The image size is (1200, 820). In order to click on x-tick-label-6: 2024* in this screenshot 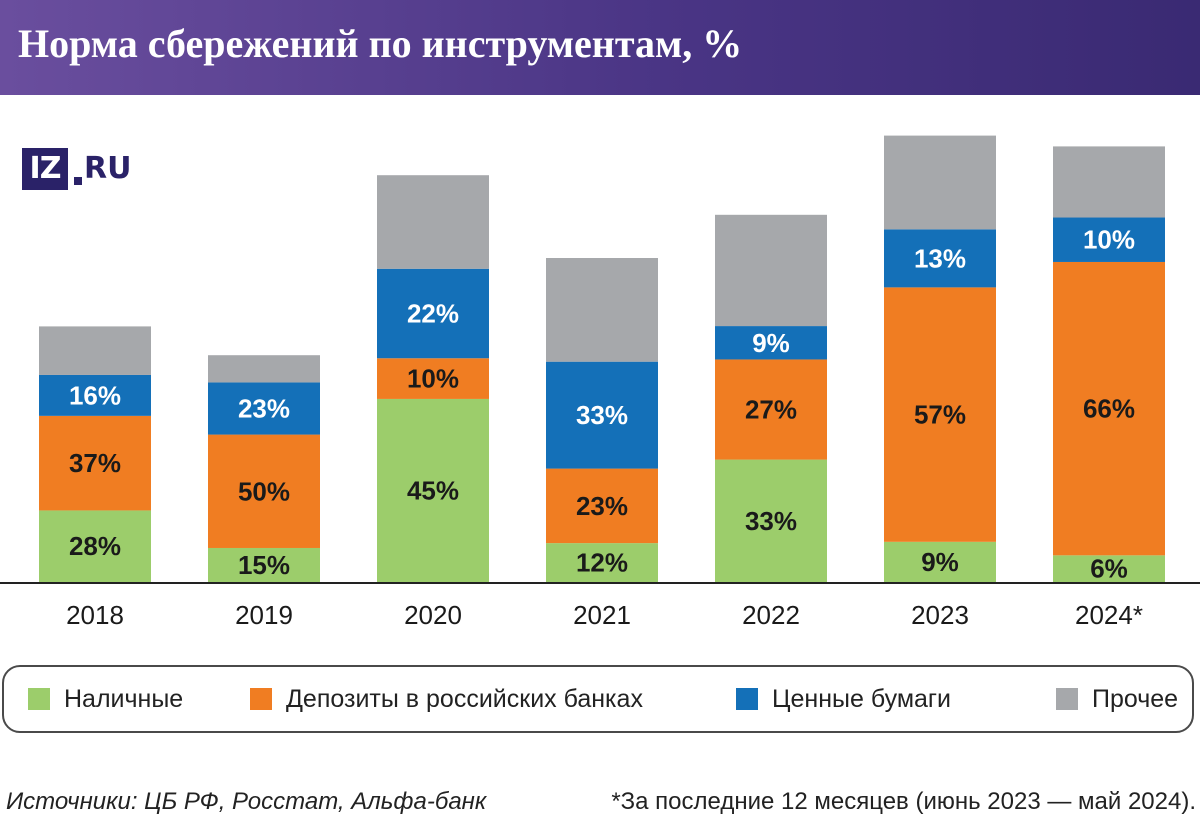, I will do `click(1109, 615)`.